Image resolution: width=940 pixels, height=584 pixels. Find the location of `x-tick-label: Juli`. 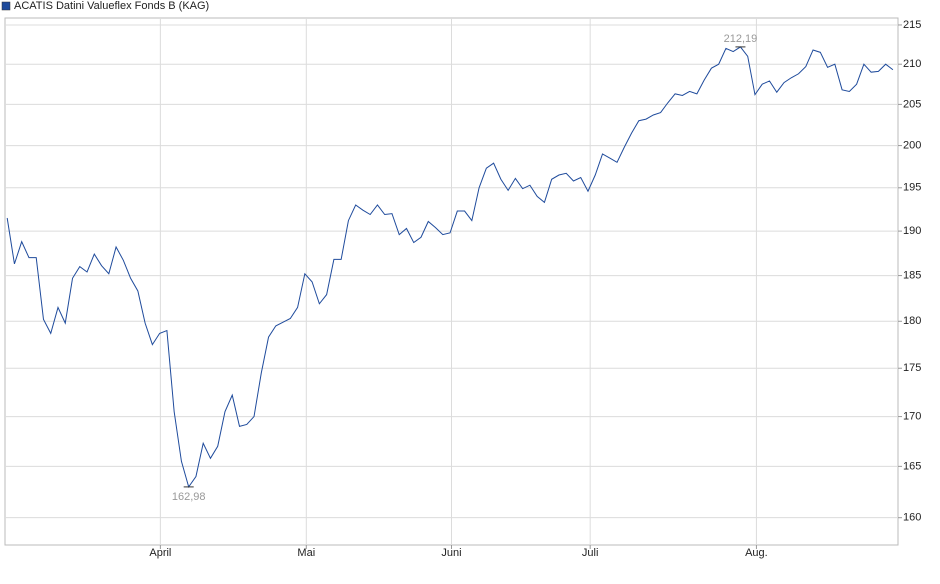

x-tick-label: Juli is located at coordinates (590, 553).